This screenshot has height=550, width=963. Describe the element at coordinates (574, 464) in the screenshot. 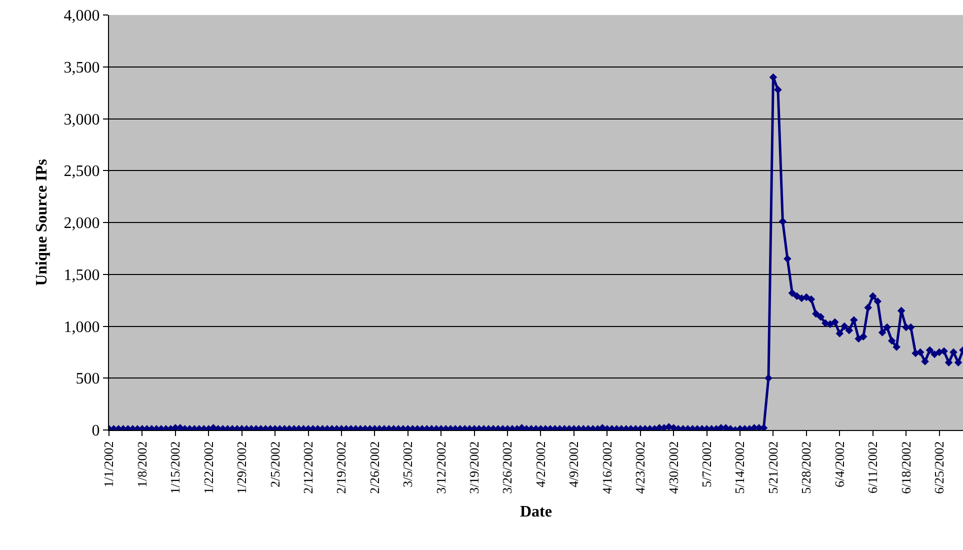

I see `x-tick-label: 4/9/2002` at that location.